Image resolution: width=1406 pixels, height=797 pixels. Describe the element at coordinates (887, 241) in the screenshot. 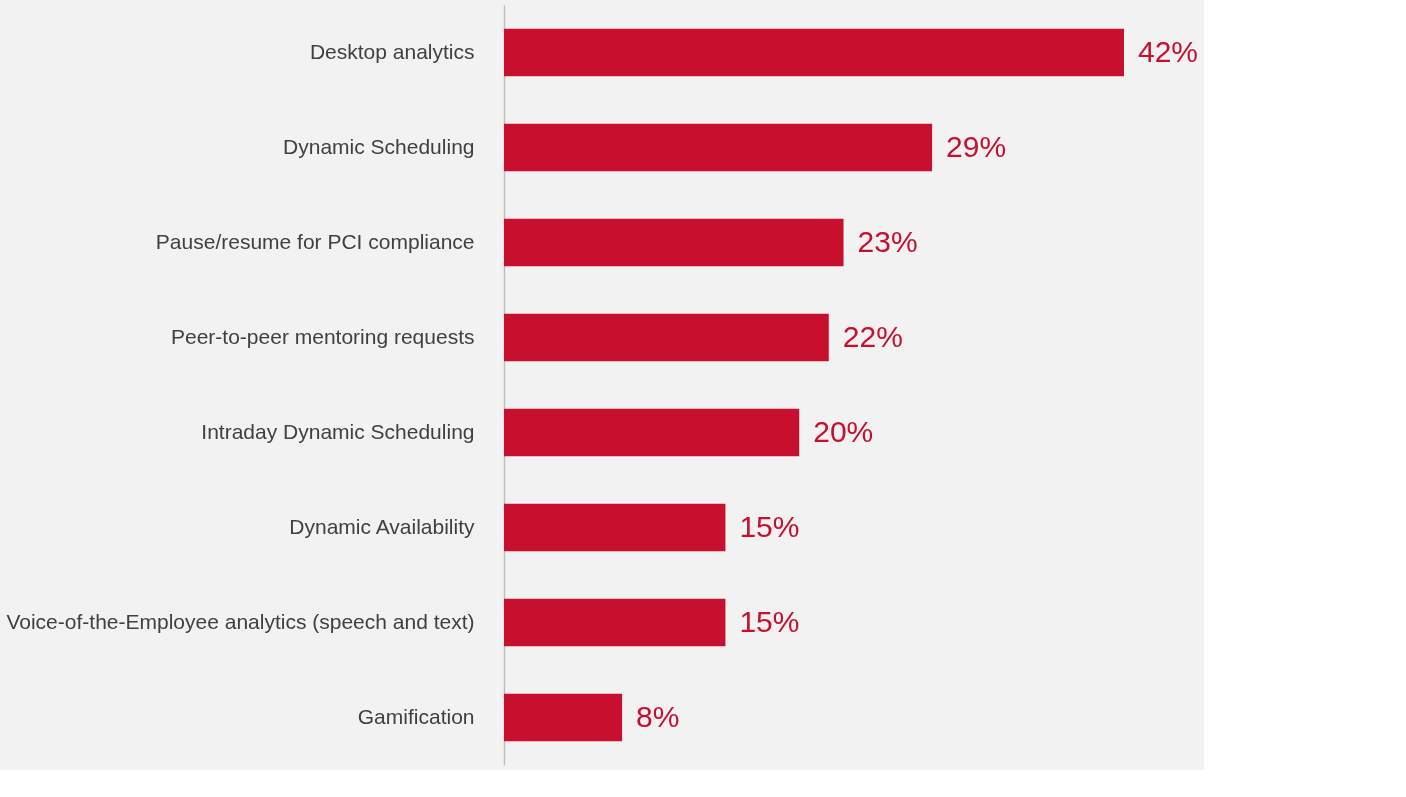

I see `data-label: 23%` at that location.